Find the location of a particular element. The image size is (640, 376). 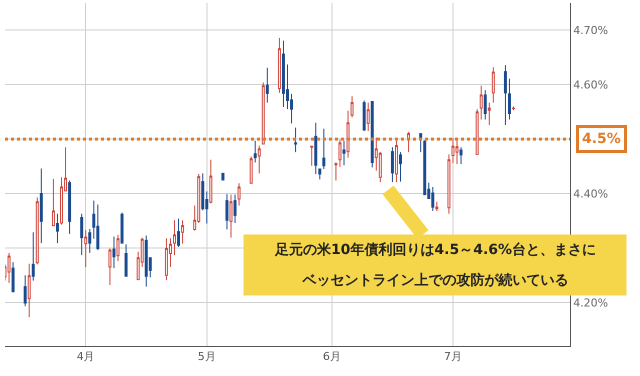

annotation: 足元の米10年債利回りは4.5～4.6%台と、まさに is located at coordinates (435, 250).